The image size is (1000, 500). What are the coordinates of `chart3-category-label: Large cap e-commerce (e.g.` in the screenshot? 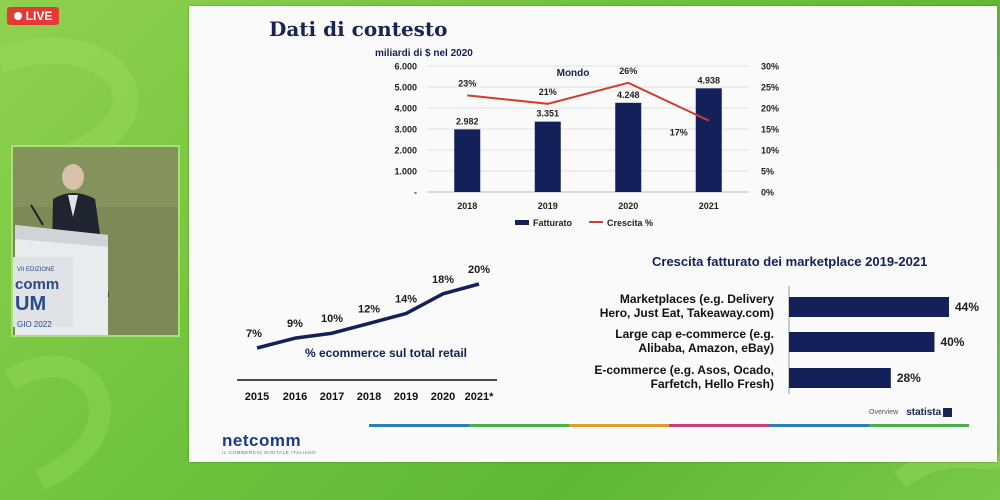 It's located at (694, 334).